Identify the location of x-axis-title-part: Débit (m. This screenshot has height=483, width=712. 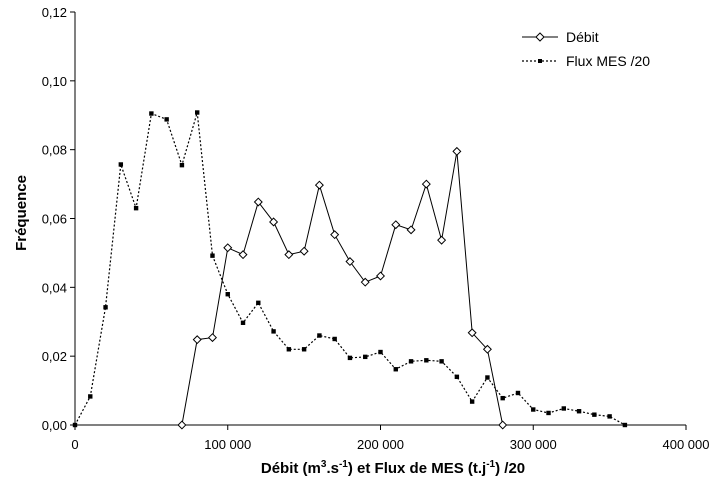
(291, 468).